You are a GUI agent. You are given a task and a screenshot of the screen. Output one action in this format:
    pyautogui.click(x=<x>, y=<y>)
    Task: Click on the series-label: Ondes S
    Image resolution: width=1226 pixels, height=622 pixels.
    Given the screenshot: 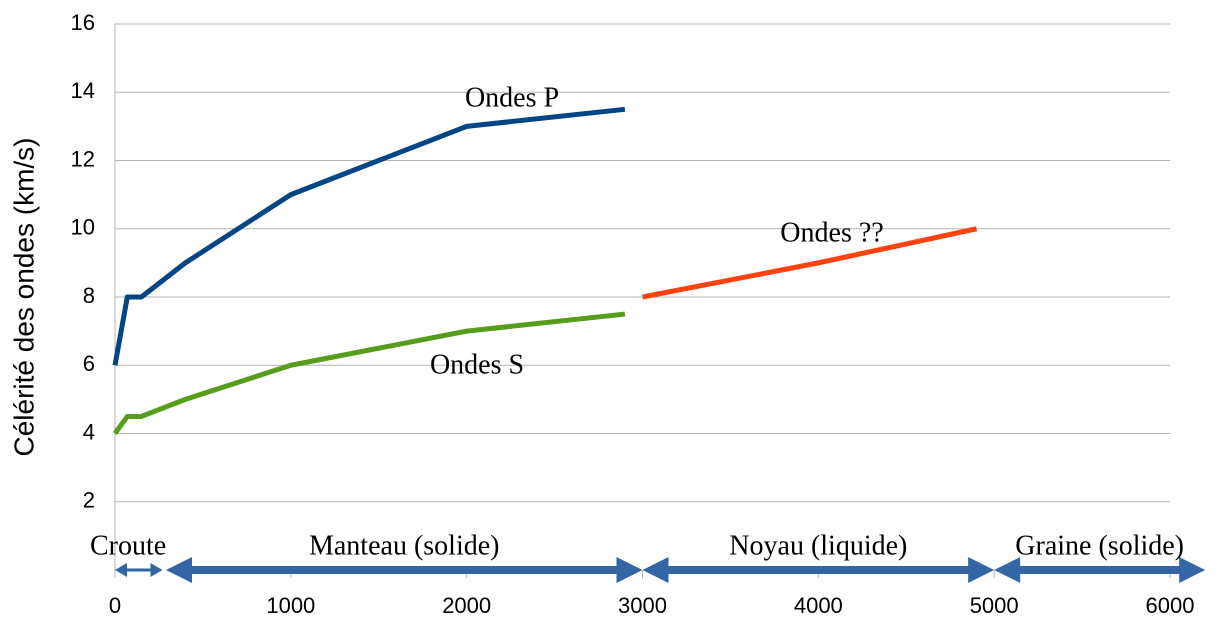 What is the action you would take?
    pyautogui.click(x=477, y=364)
    